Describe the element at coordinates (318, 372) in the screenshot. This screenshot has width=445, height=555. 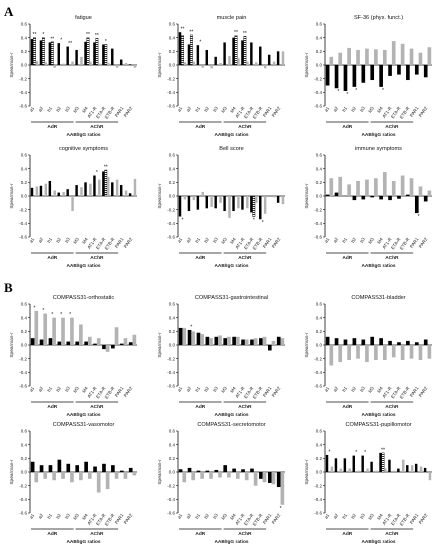
I see `y-tick-label: -0.4` at that location.